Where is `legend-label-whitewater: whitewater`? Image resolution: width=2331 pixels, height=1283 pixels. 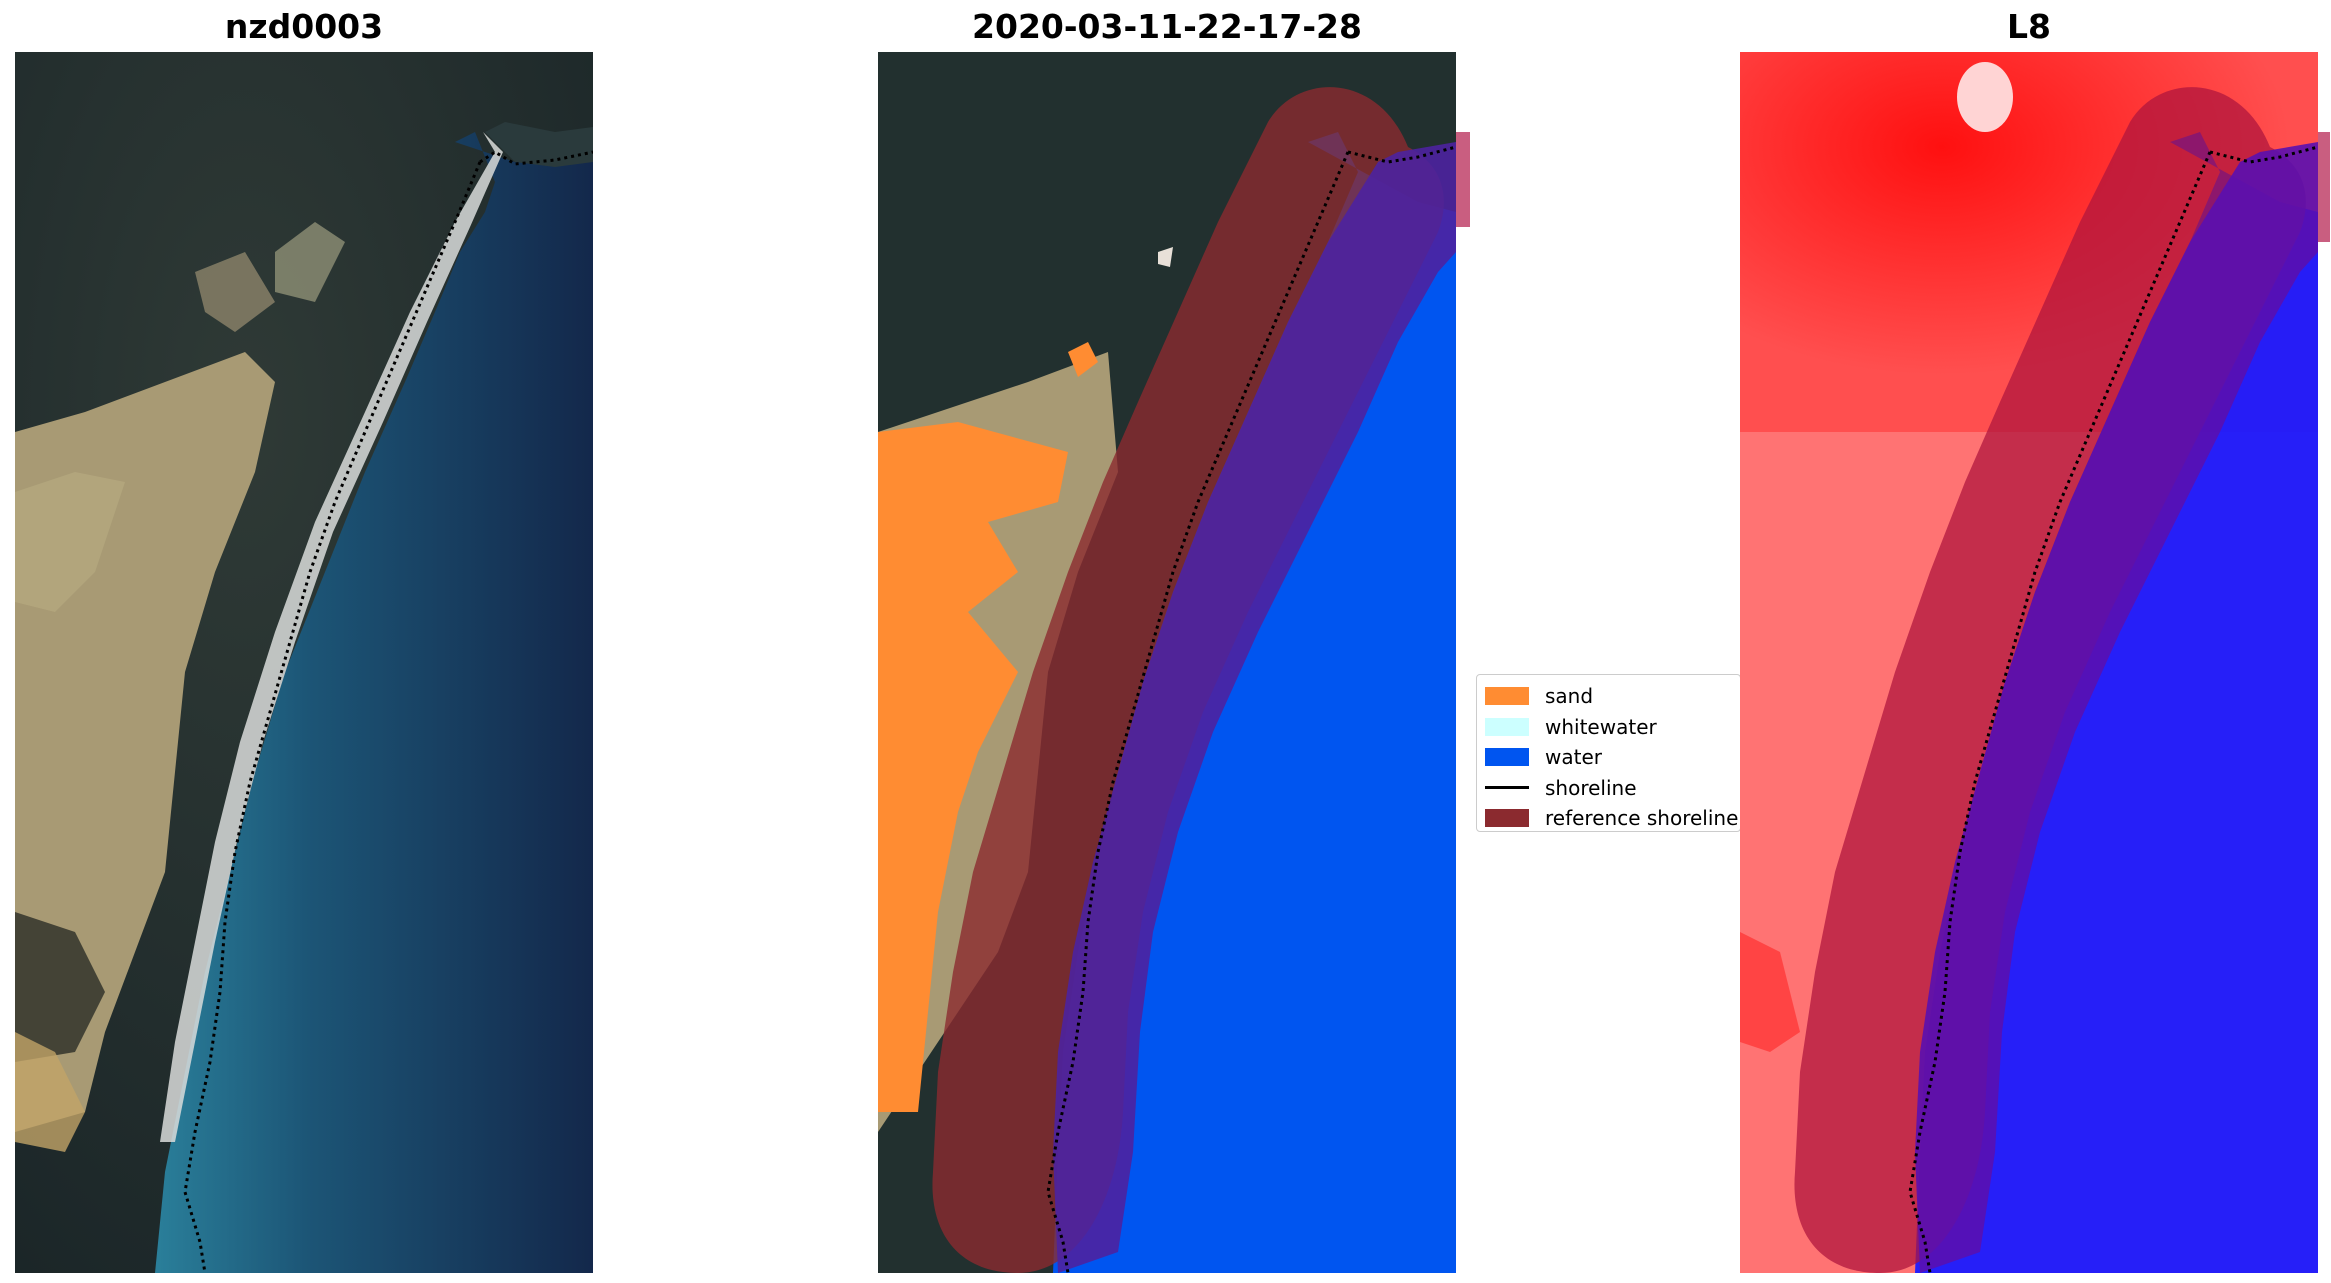 legend-label-whitewater: whitewater is located at coordinates (1601, 726).